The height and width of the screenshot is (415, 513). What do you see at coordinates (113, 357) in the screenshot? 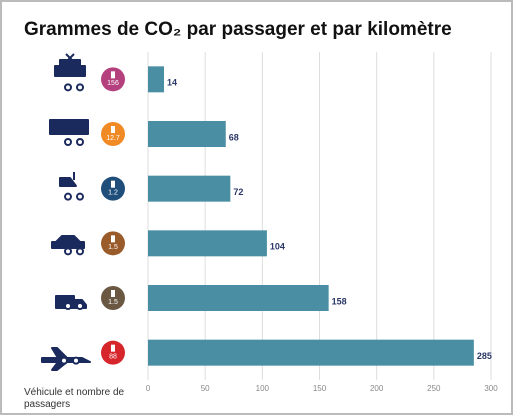
I see `passenger-count: 88` at bounding box center [113, 357].